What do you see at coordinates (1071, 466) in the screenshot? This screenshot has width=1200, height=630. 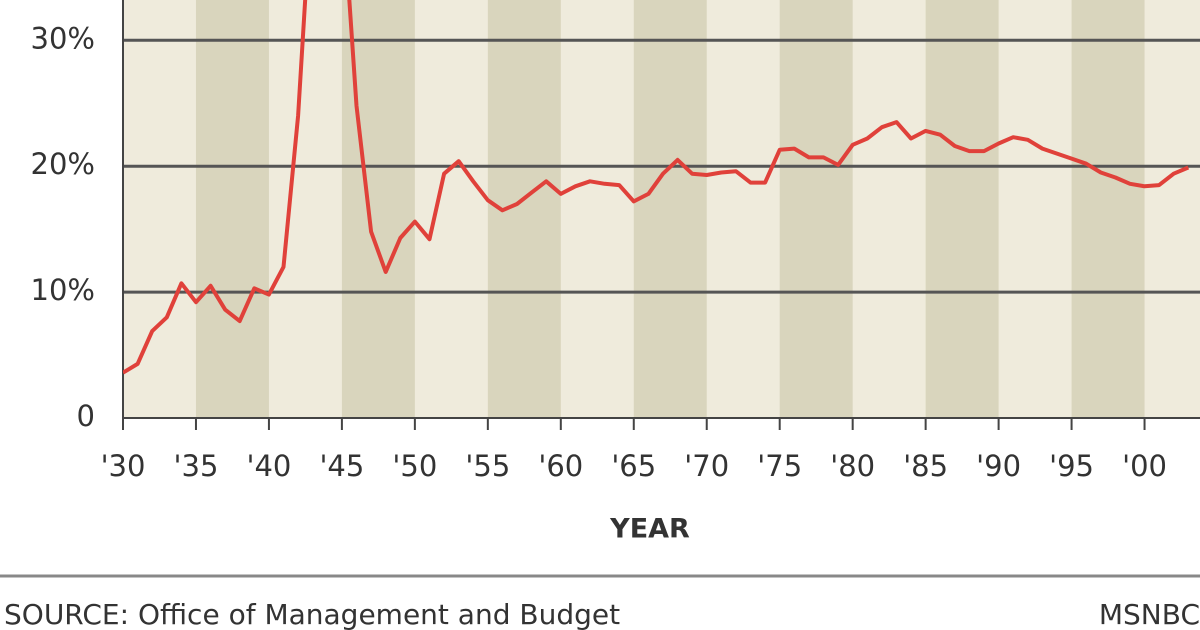 I see `x-tick-label: '95` at bounding box center [1071, 466].